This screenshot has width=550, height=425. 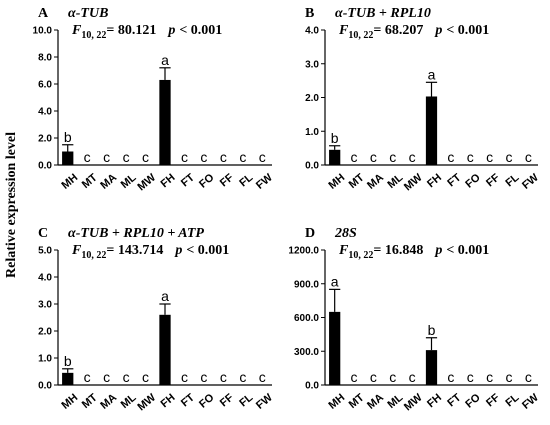 I want to click on y-tick-label: 3.0, so click(x=45, y=305).